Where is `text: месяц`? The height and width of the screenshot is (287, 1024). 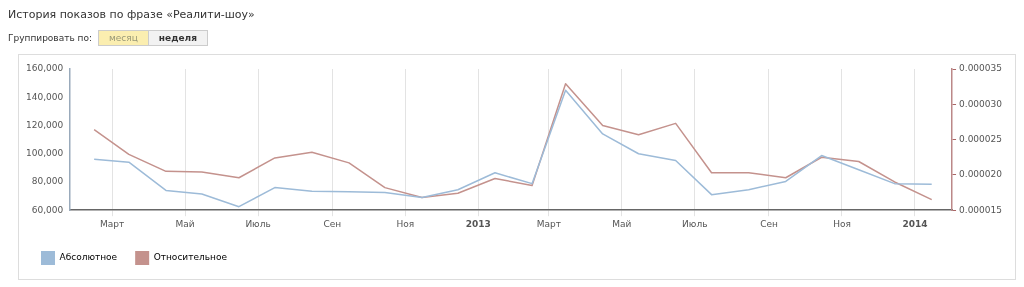 text: месяц is located at coordinates (123, 38).